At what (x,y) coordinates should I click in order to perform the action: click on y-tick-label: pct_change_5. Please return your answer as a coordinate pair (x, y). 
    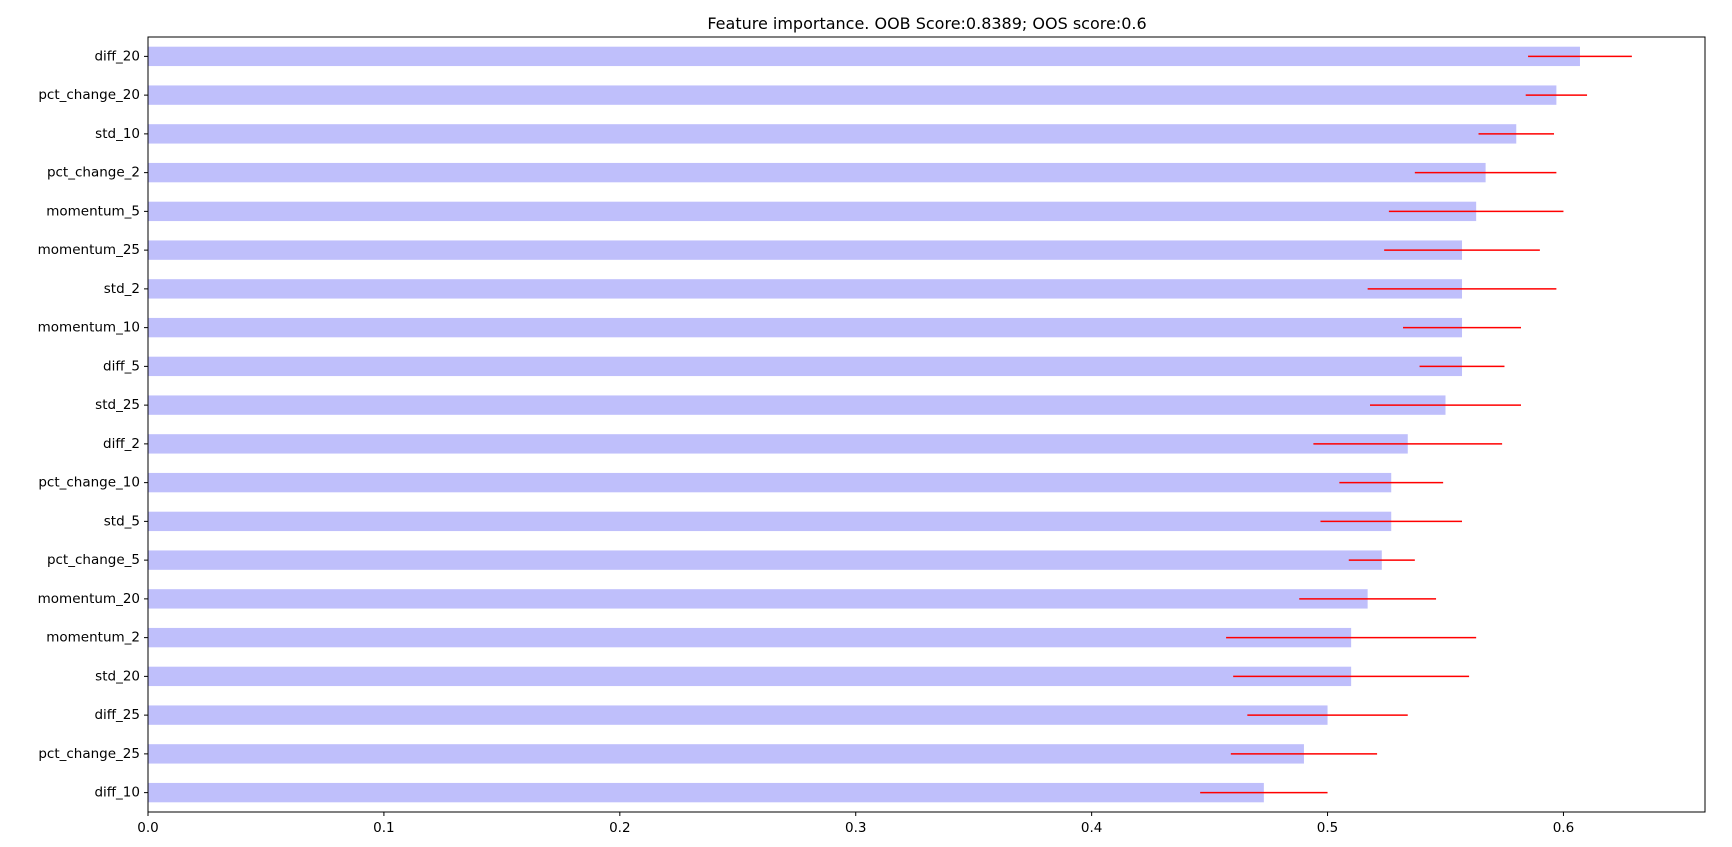
    Looking at the image, I should click on (93, 560).